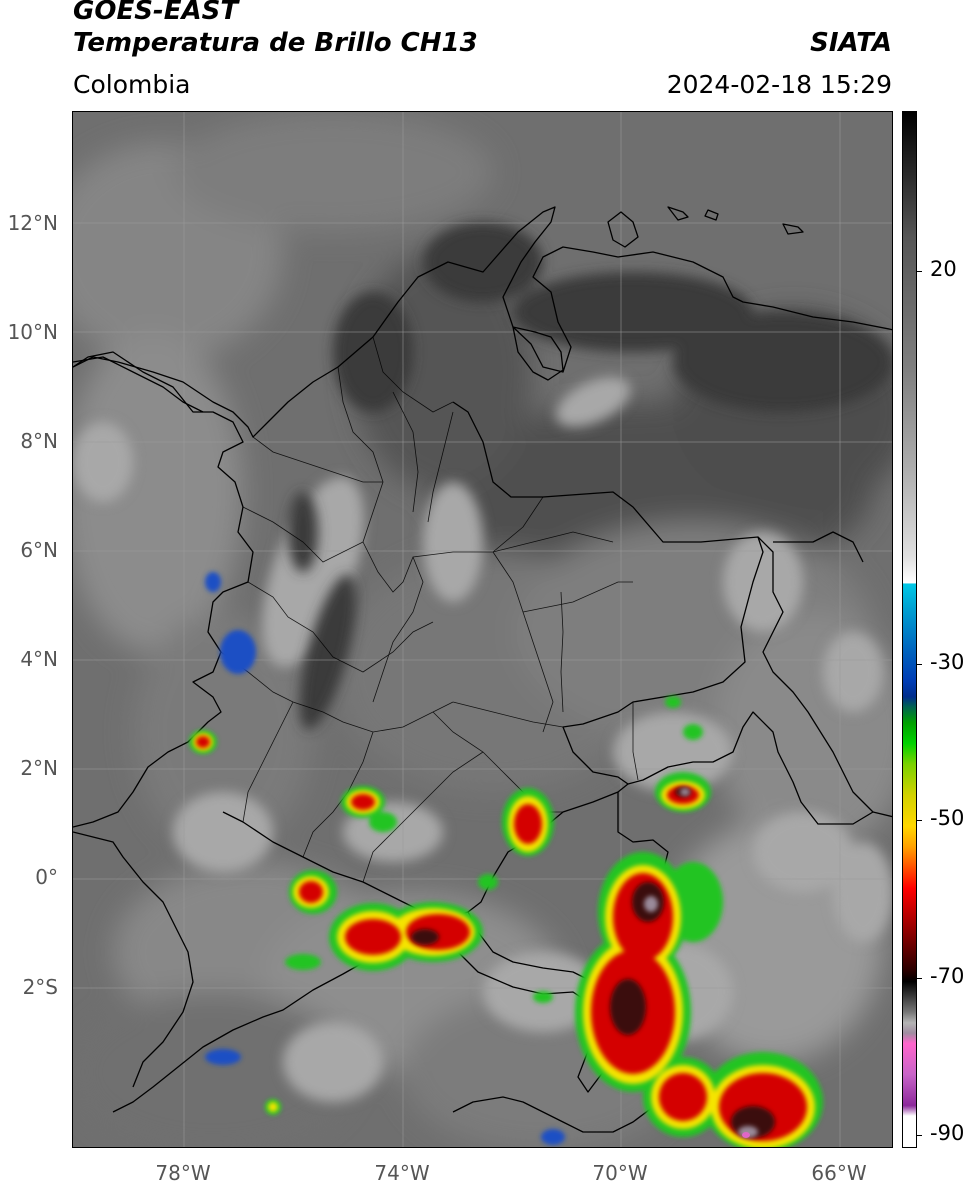  Describe the element at coordinates (39, 550) in the screenshot. I see `lat-label-6n: 6°N` at that location.